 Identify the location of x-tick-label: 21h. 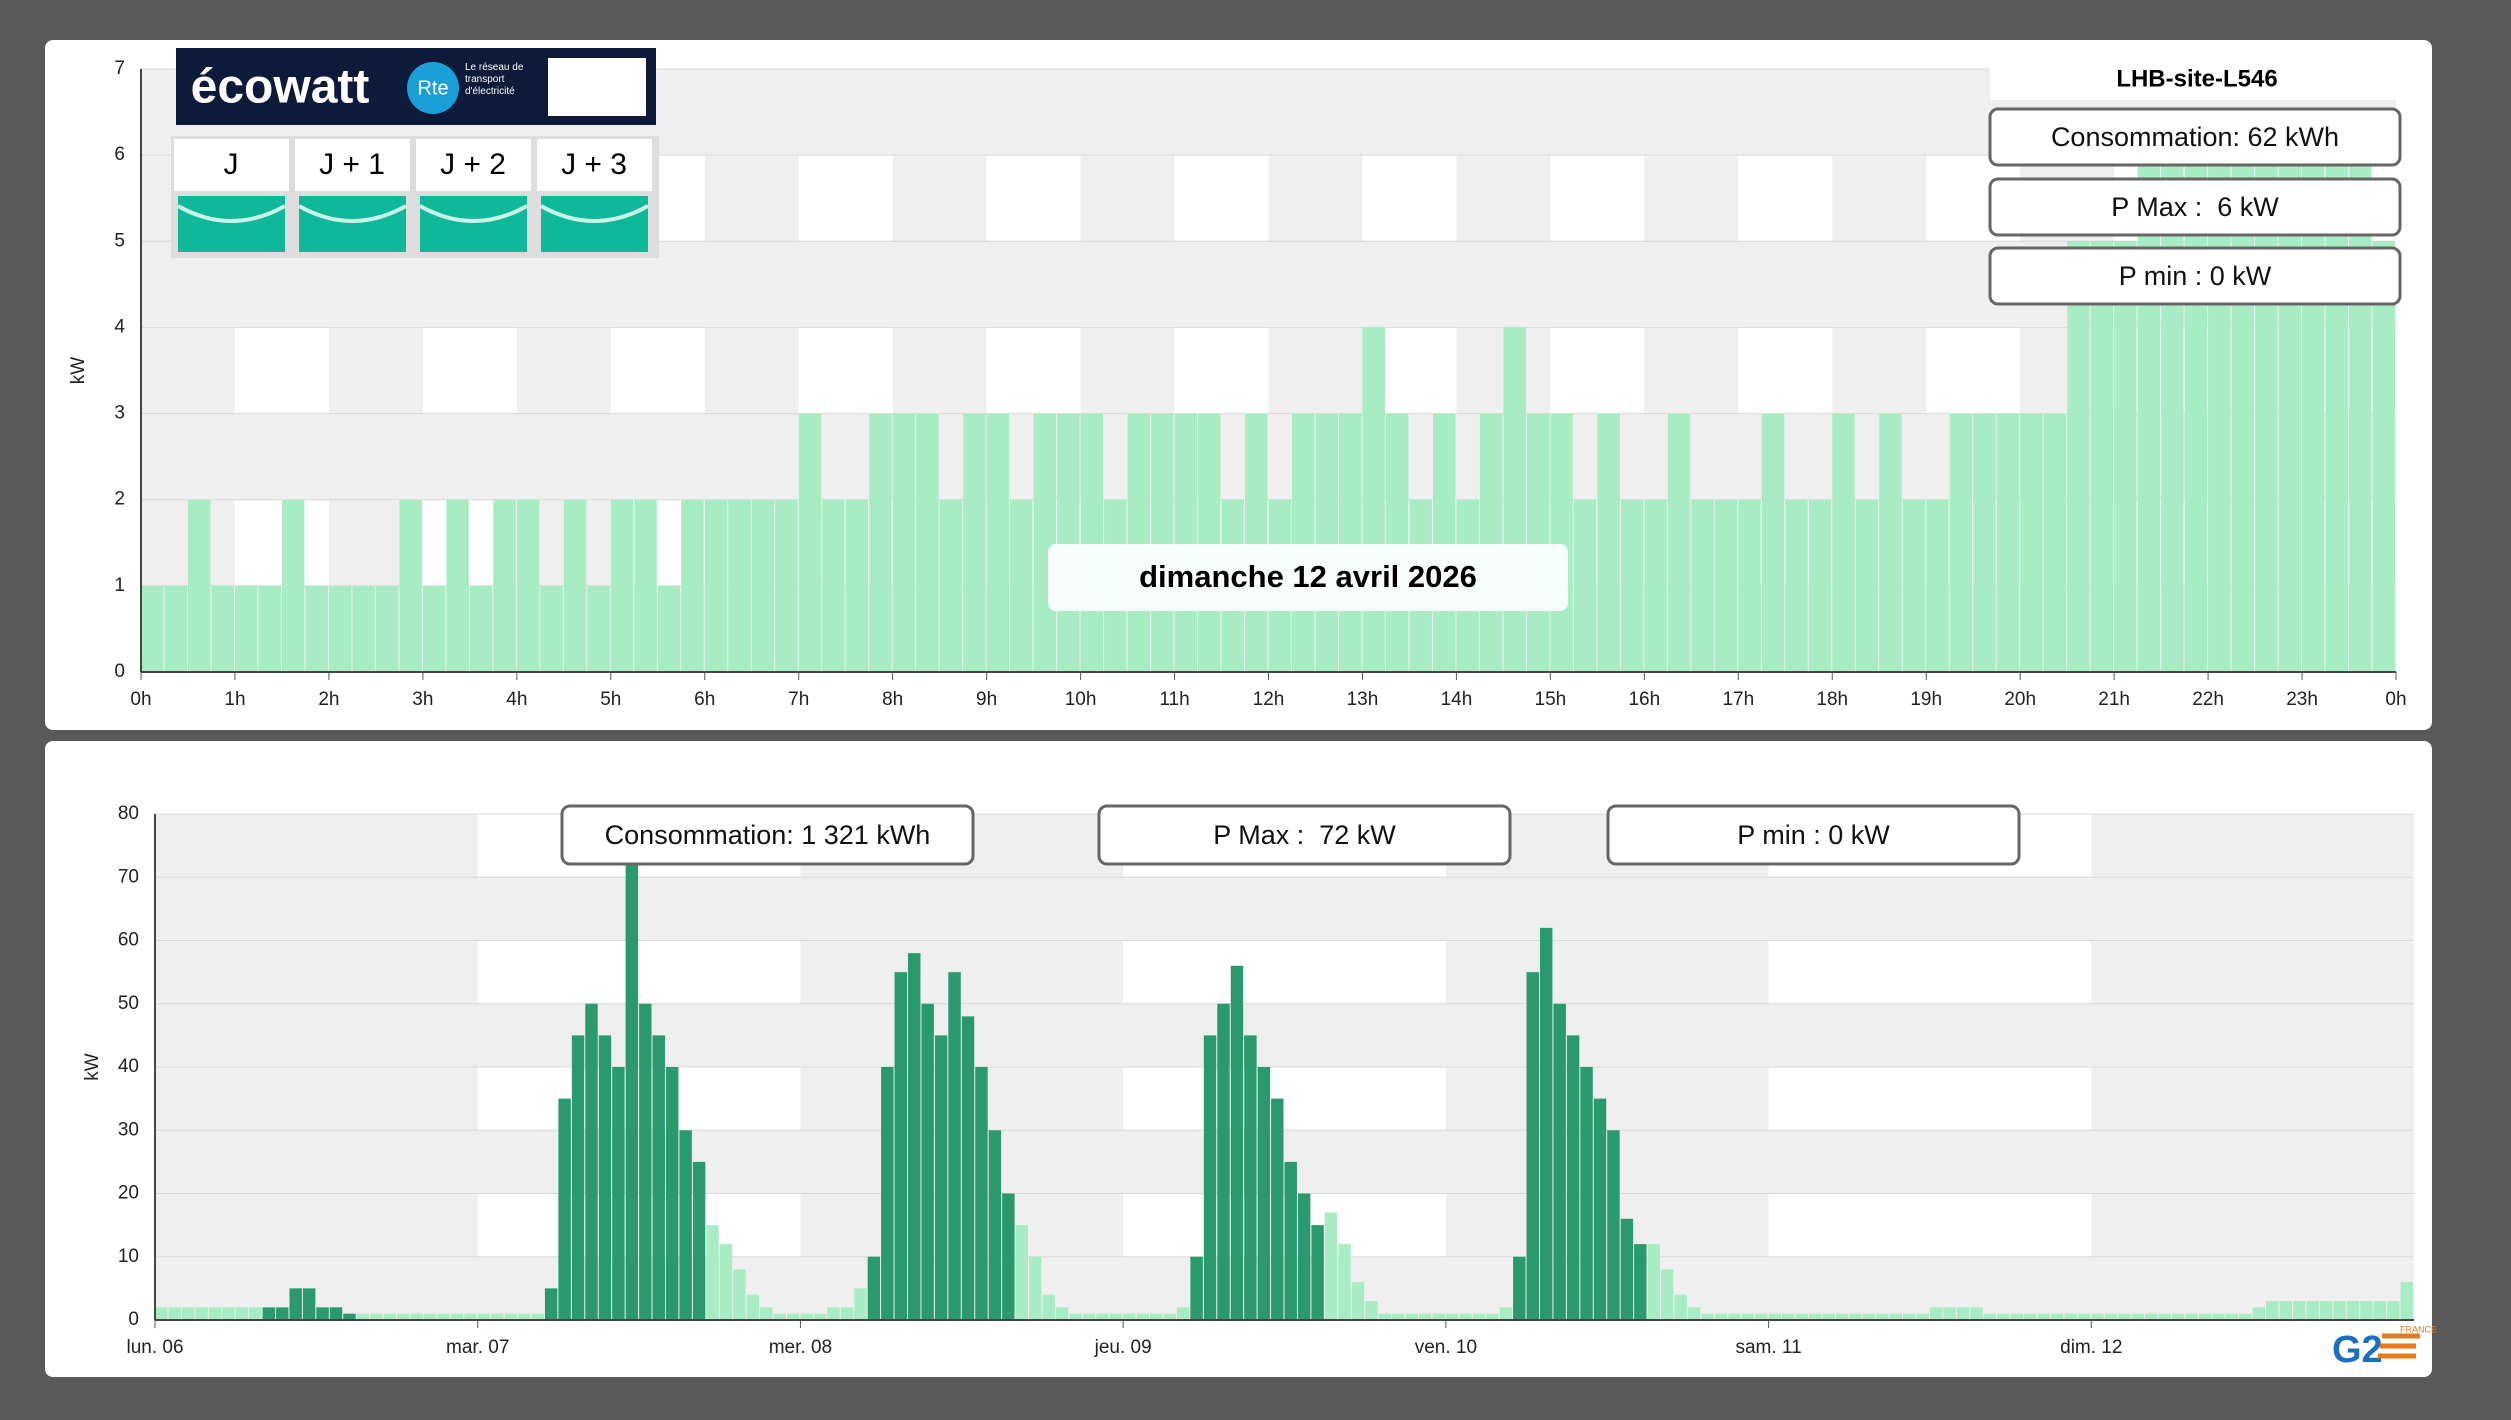
(2114, 699).